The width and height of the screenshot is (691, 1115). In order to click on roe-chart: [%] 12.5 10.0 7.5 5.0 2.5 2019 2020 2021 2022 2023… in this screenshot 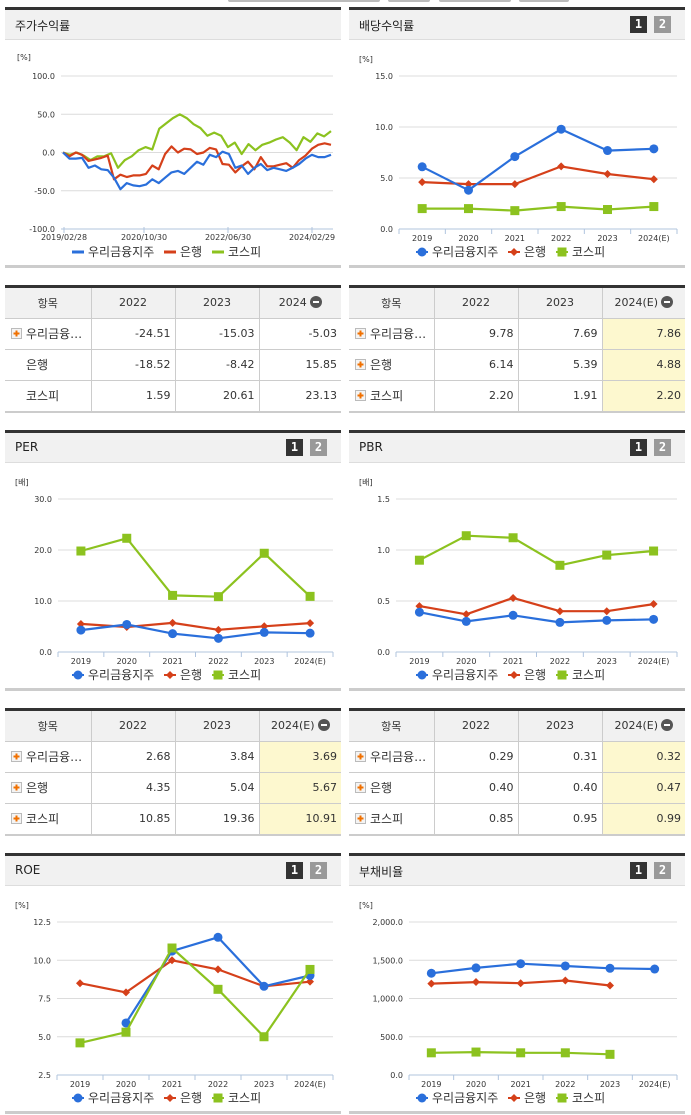, I will do `click(173, 998)`.